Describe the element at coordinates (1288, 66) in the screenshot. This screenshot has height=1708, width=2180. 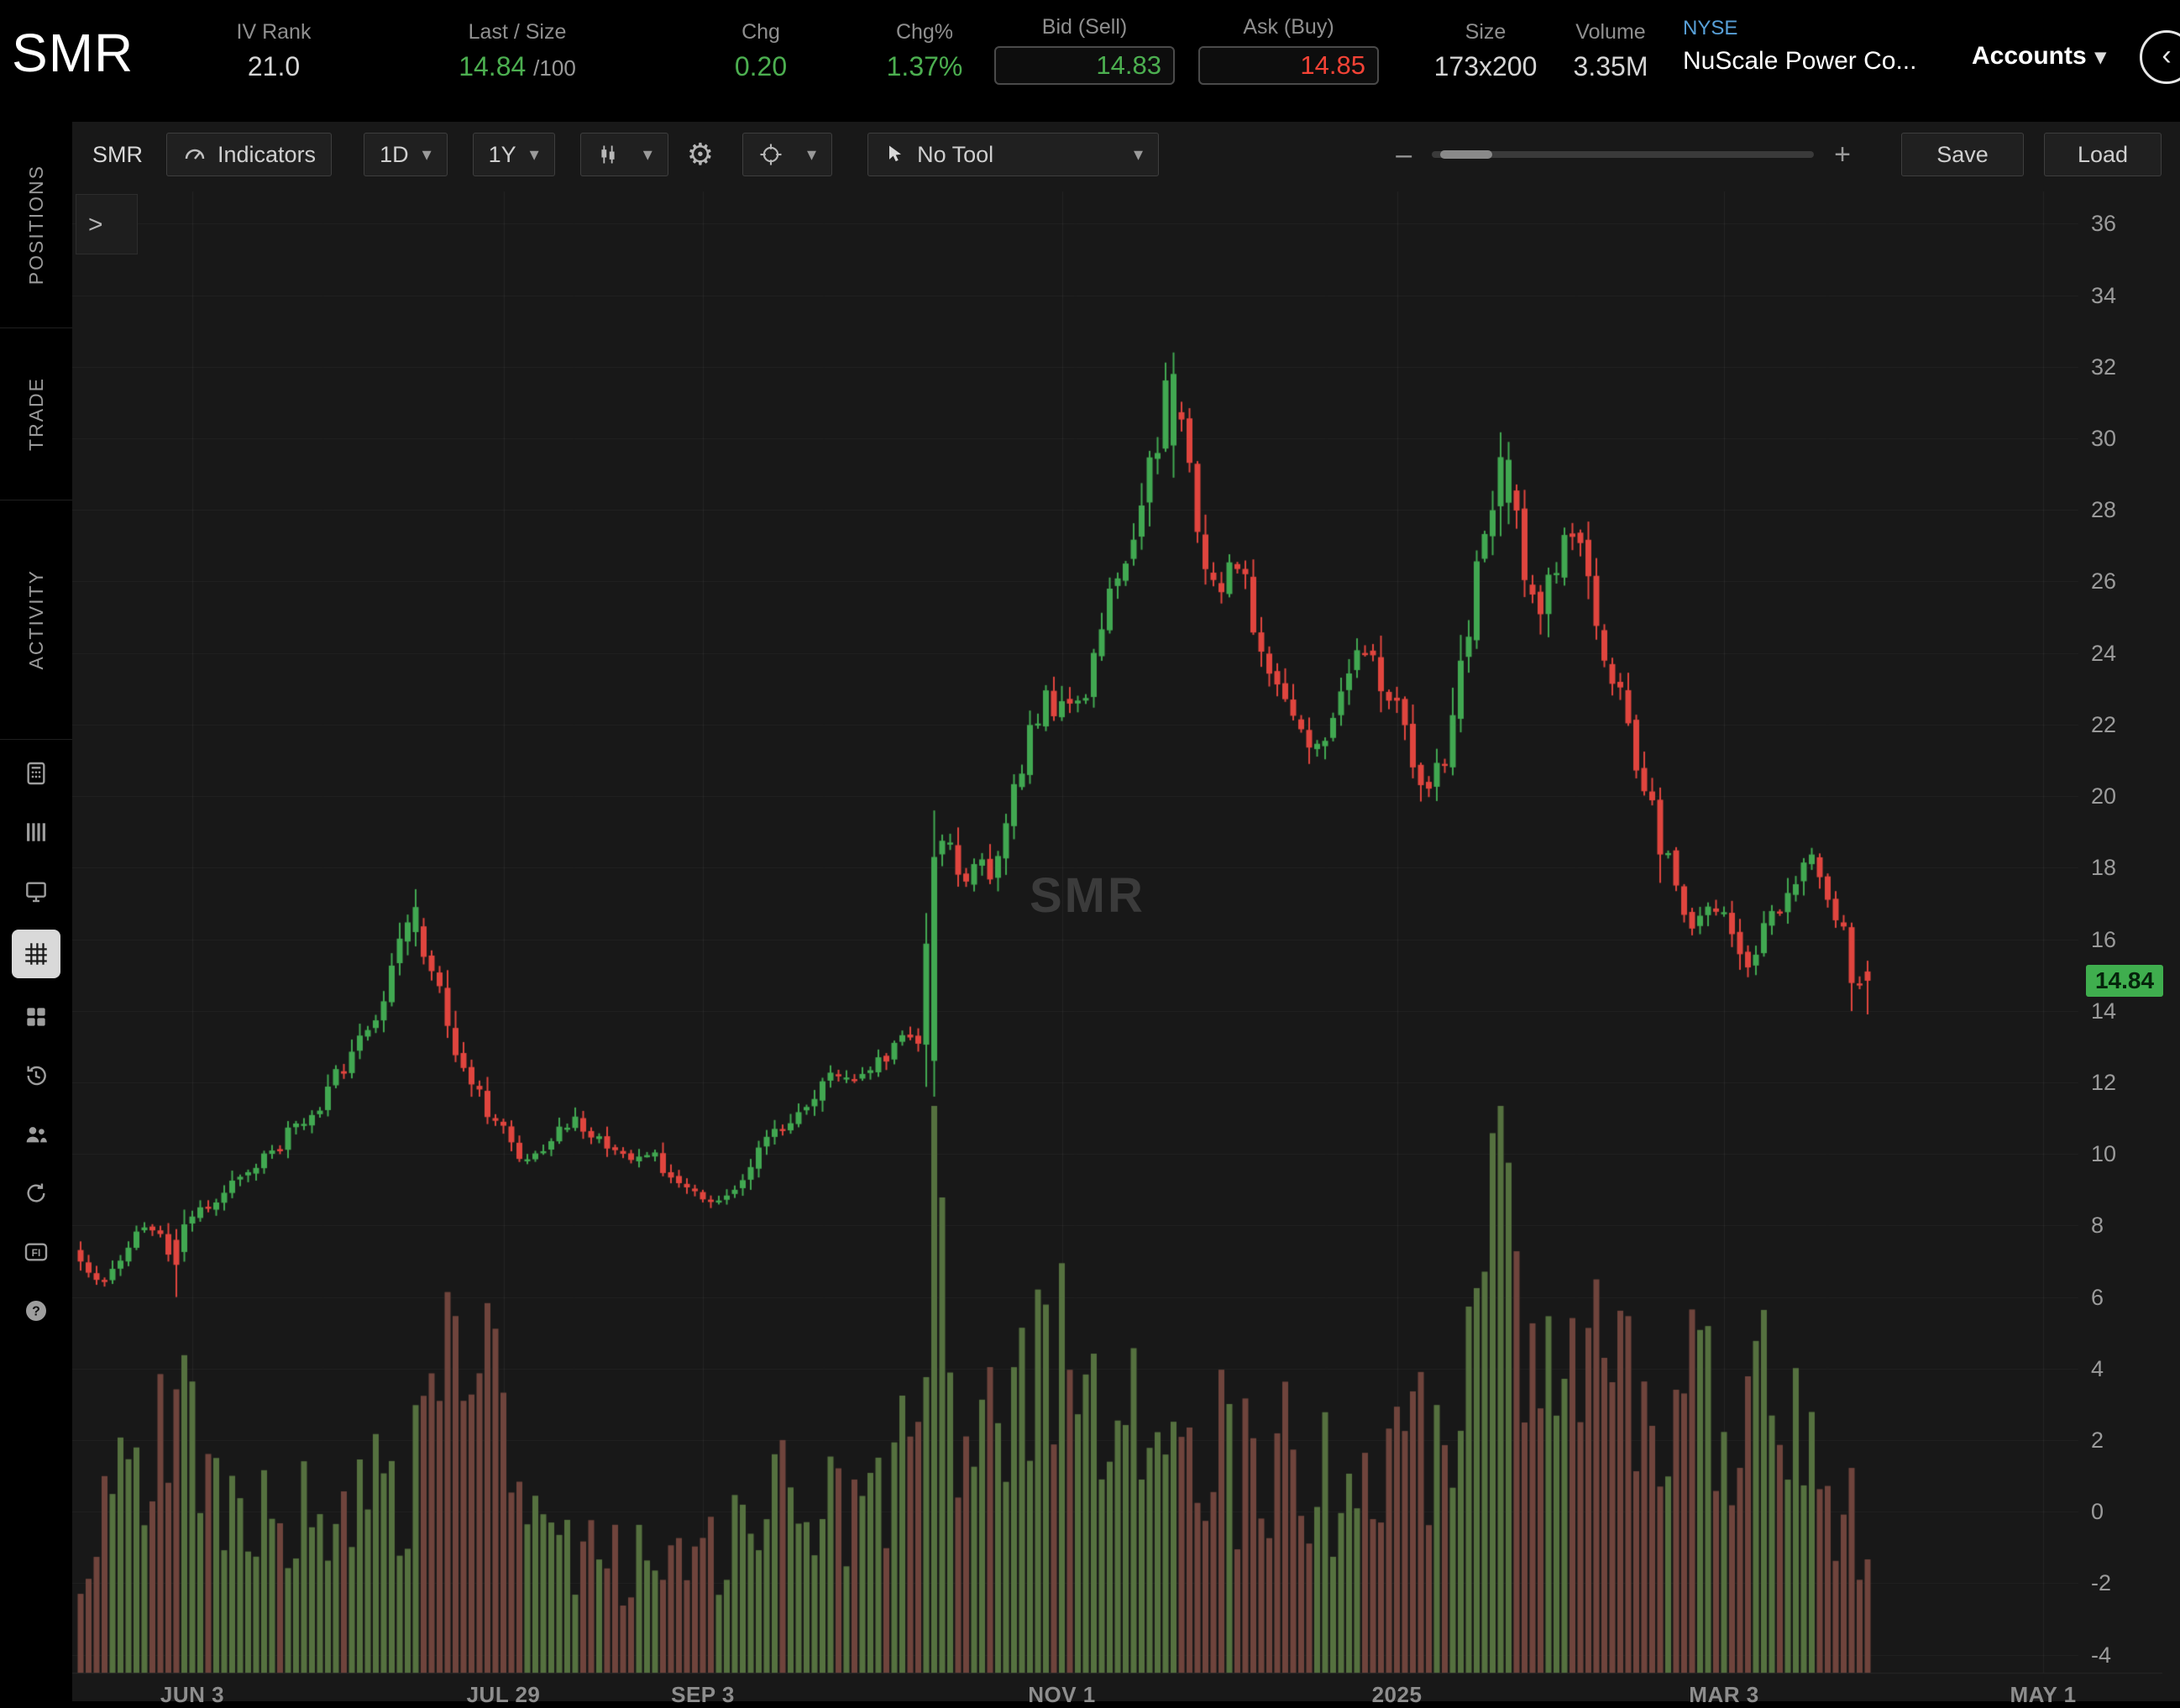
I see `ask-button: 14.85` at that location.